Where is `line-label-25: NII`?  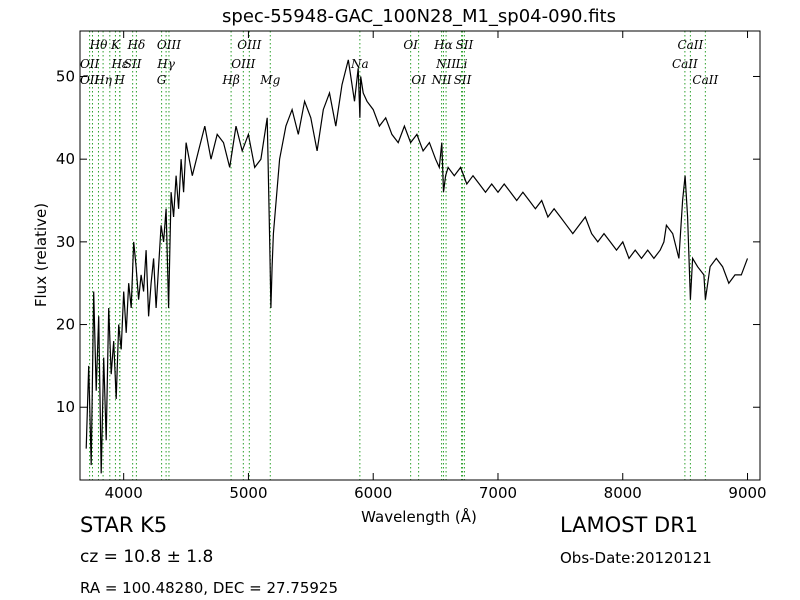
line-label-25: NII is located at coordinates (441, 80).